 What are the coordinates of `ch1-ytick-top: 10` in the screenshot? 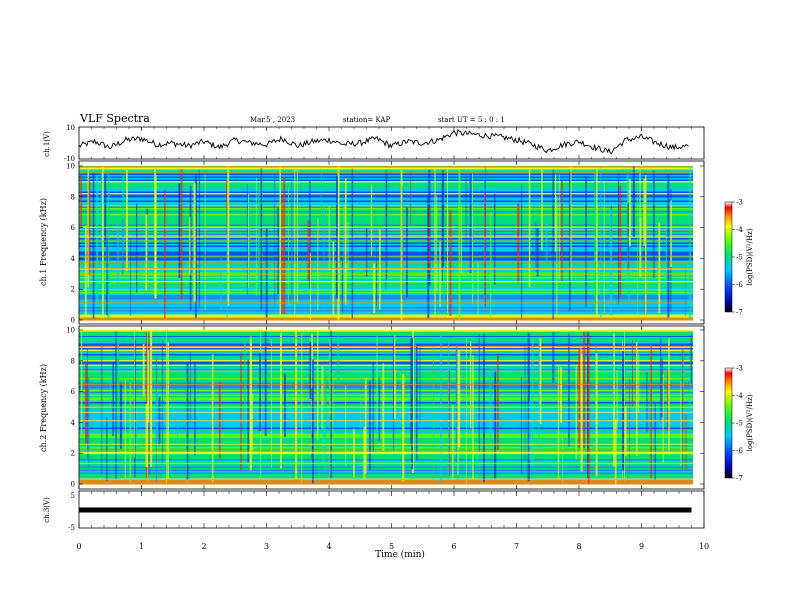 It's located at (70, 128).